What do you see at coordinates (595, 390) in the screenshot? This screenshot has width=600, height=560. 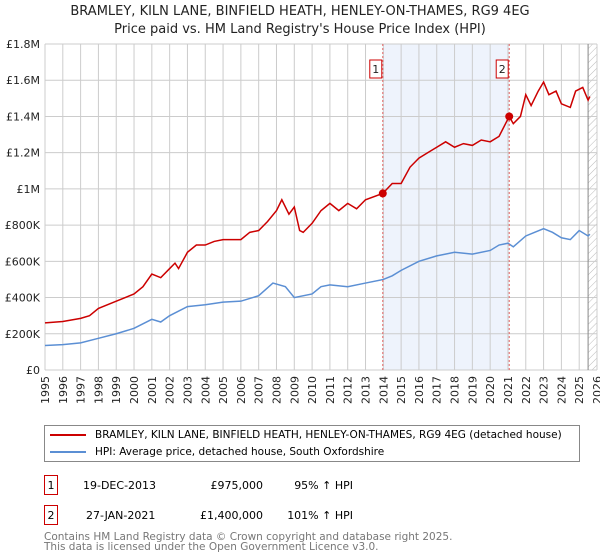 I see `x-tick-label: 2026` at bounding box center [595, 390].